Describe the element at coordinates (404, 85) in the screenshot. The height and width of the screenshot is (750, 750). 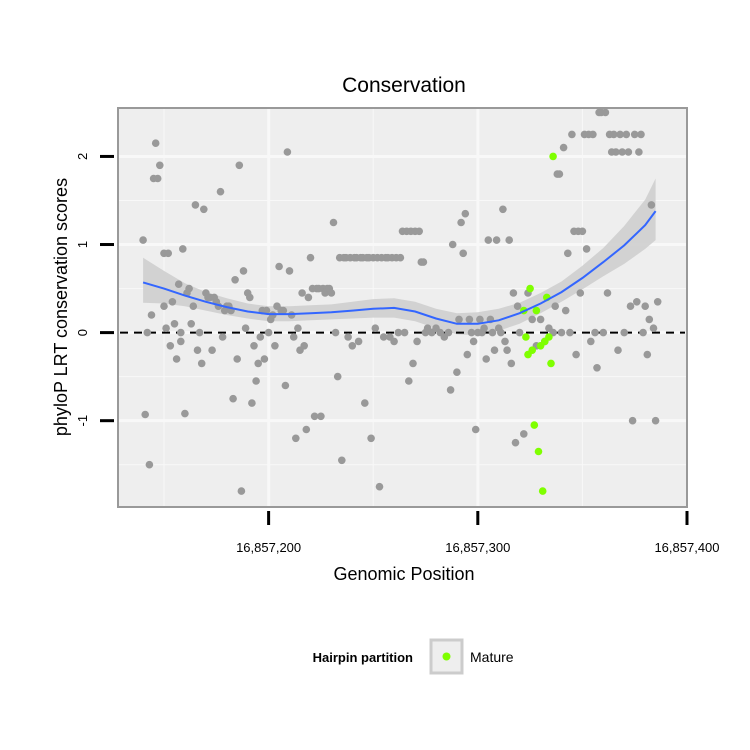
I see `chart-title: Conservation` at that location.